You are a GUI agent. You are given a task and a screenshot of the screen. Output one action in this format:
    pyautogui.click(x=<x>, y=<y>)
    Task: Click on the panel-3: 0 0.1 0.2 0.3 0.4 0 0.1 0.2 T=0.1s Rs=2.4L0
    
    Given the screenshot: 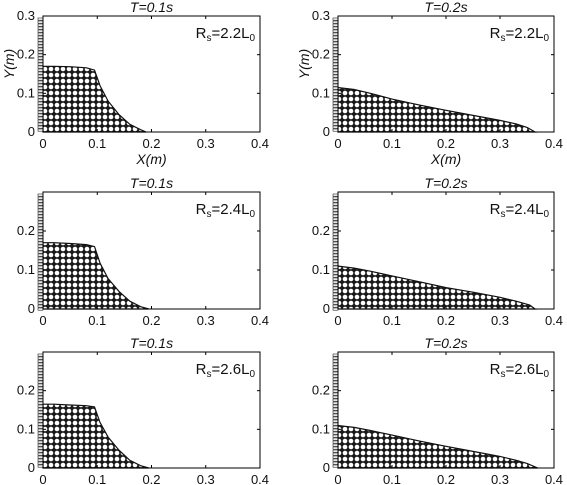 What is the action you would take?
    pyautogui.click(x=143, y=251)
    